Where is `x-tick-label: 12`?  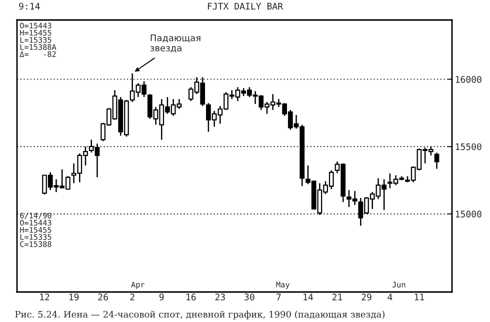 x-tick-label: 12 is located at coordinates (45, 297).